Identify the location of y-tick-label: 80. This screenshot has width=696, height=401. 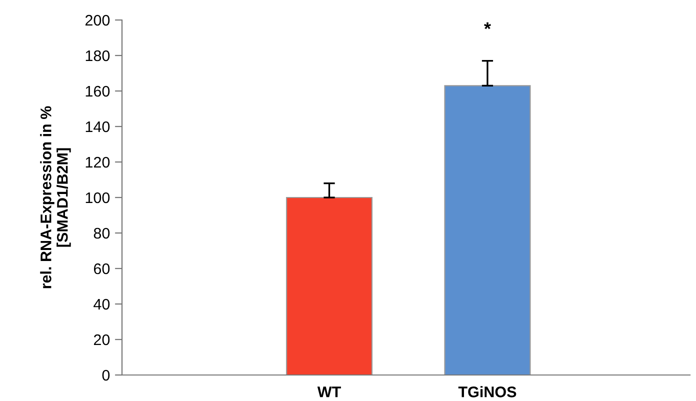
(102, 233).